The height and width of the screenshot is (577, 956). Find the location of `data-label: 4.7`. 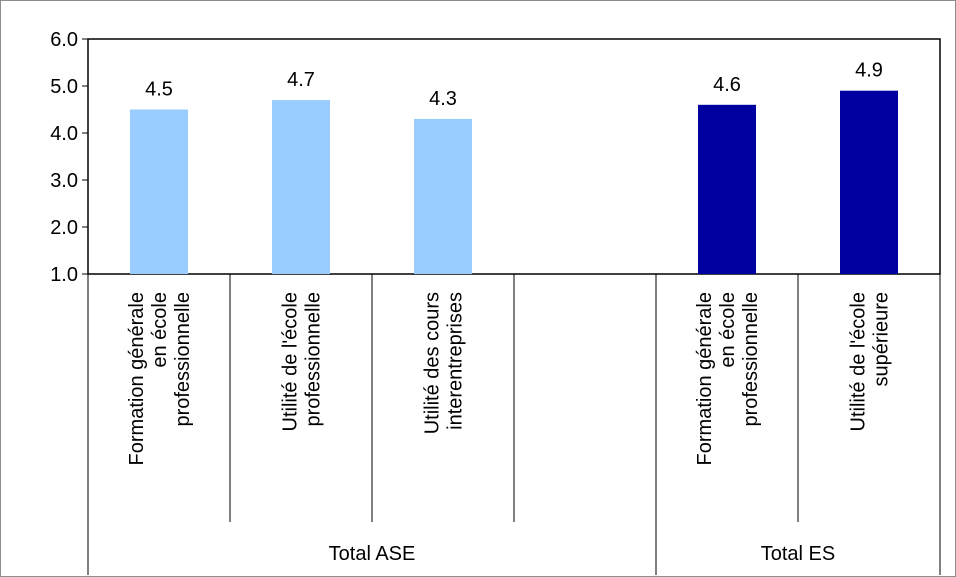

data-label: 4.7 is located at coordinates (301, 80).